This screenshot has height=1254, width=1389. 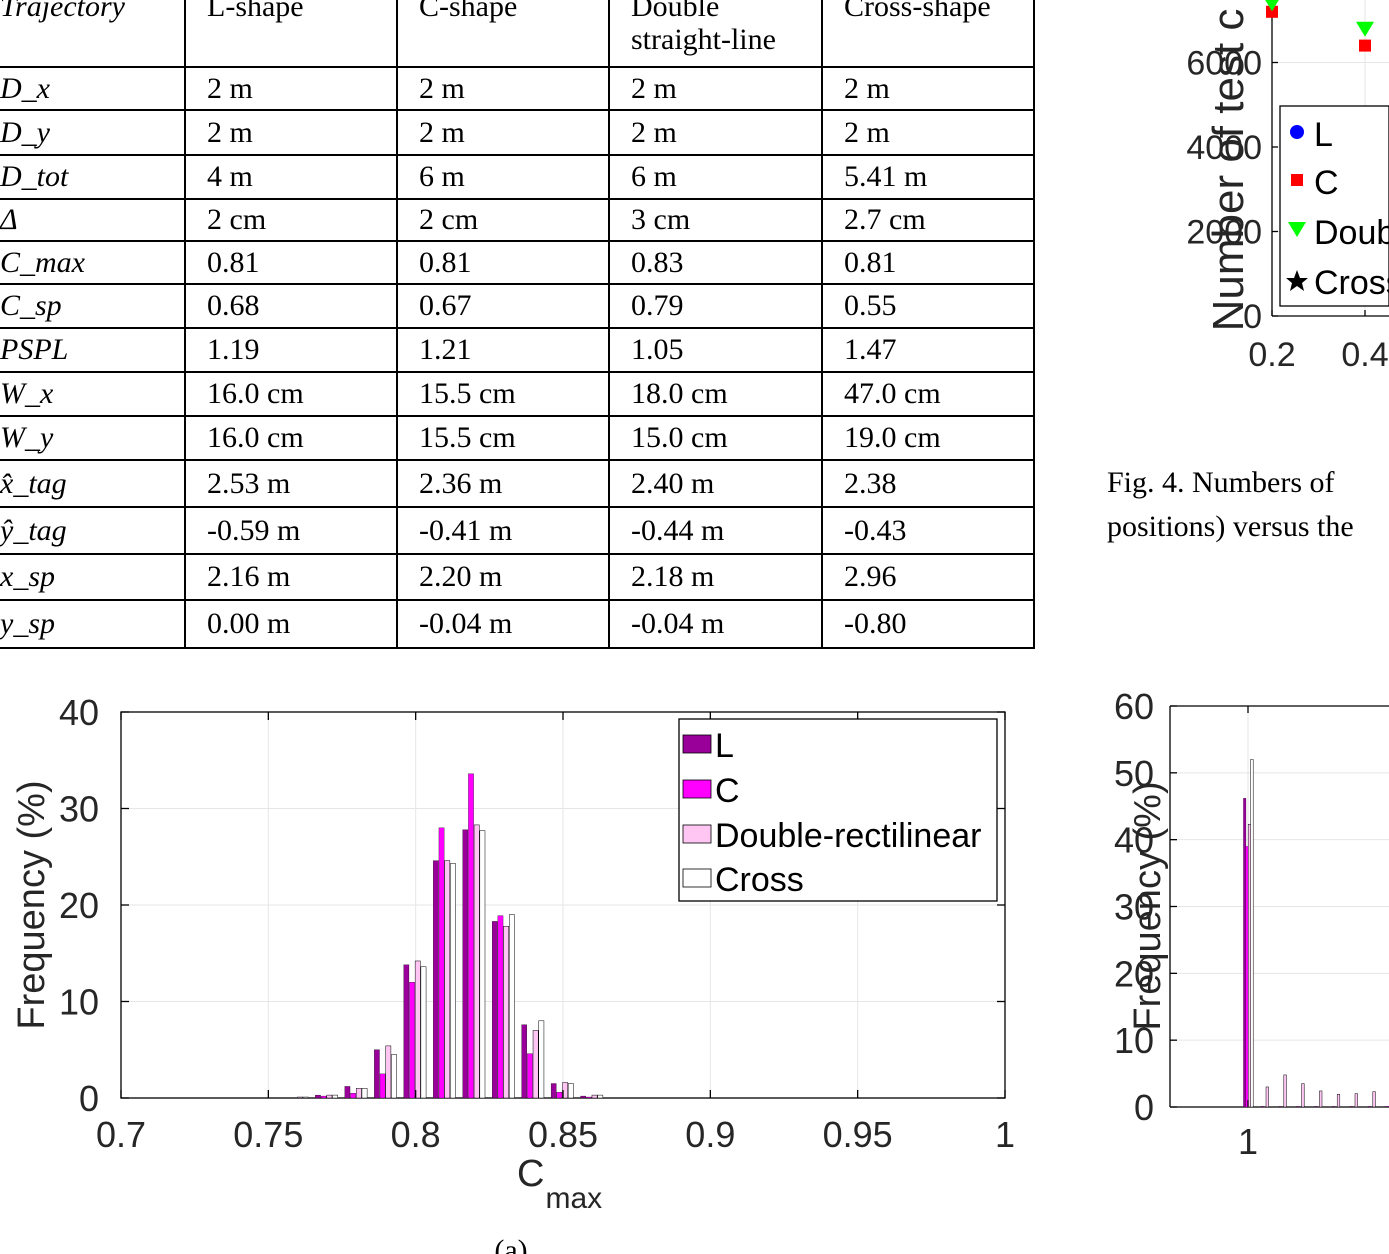 What do you see at coordinates (715, 394) in the screenshot?
I see `table-cell: 18.0 cm` at bounding box center [715, 394].